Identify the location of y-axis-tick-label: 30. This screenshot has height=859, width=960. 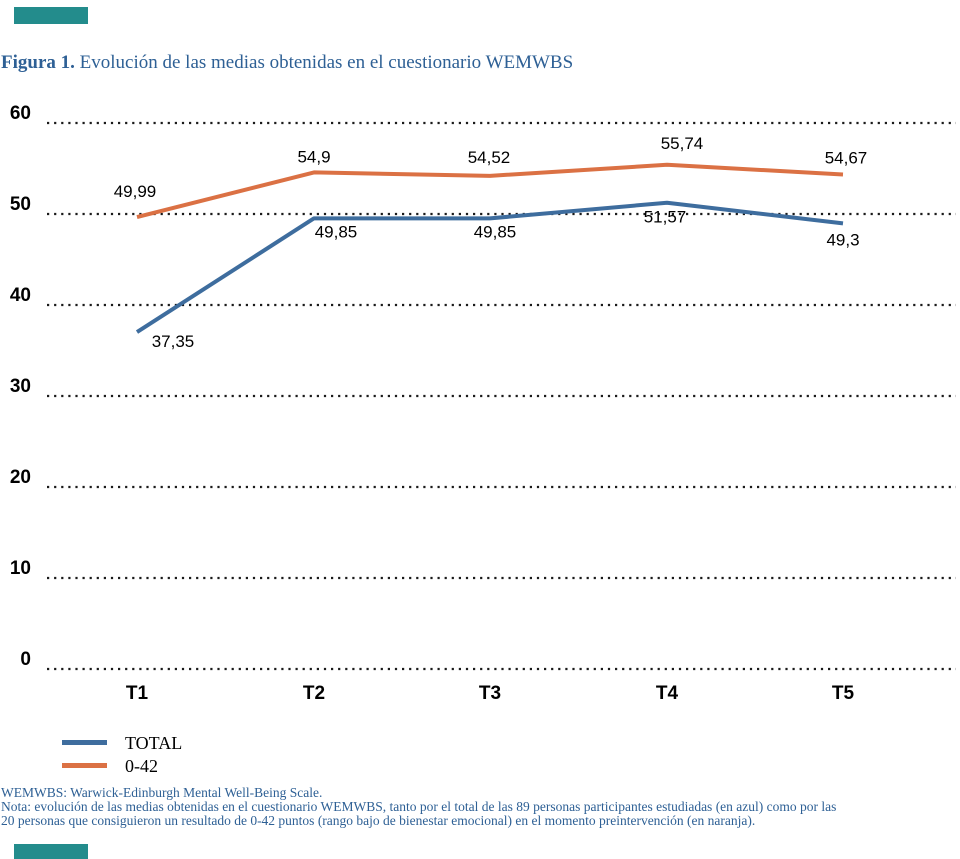
(20, 386).